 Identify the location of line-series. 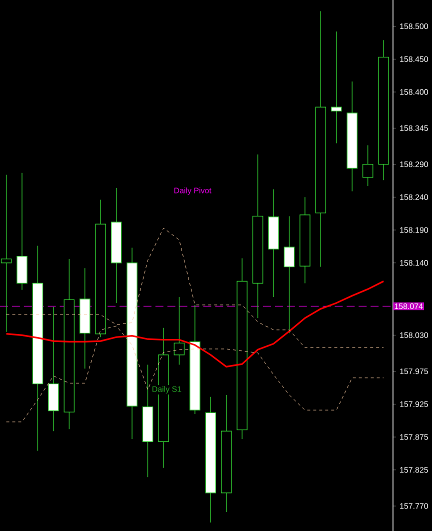
(194, 324).